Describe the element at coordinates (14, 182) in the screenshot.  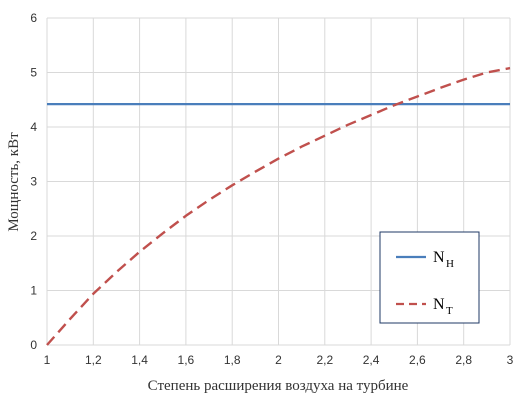
I see `y-axis-title: Мощность, кВт` at that location.